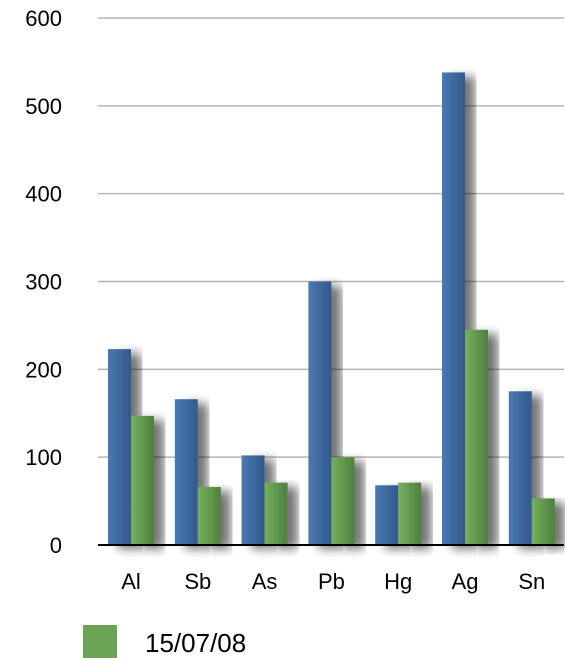 This screenshot has height=658, width=565. I want to click on legend: 15/07/08, so click(164, 641).